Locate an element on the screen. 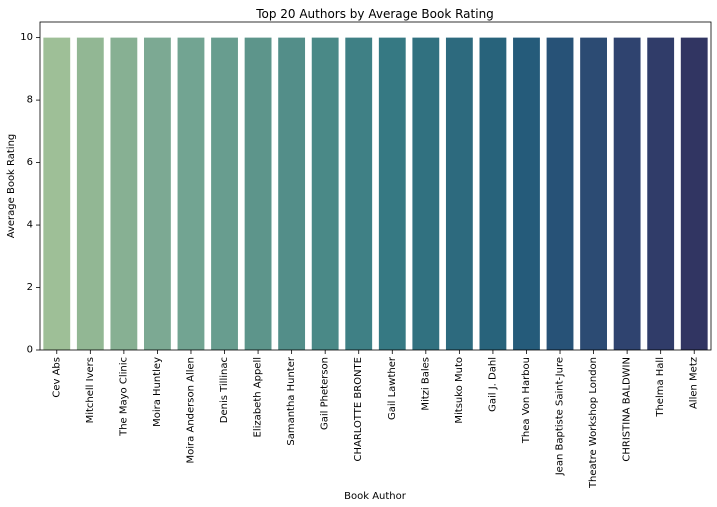  x-tick-label: Jean Baptiste Saint-Jure is located at coordinates (560, 416).